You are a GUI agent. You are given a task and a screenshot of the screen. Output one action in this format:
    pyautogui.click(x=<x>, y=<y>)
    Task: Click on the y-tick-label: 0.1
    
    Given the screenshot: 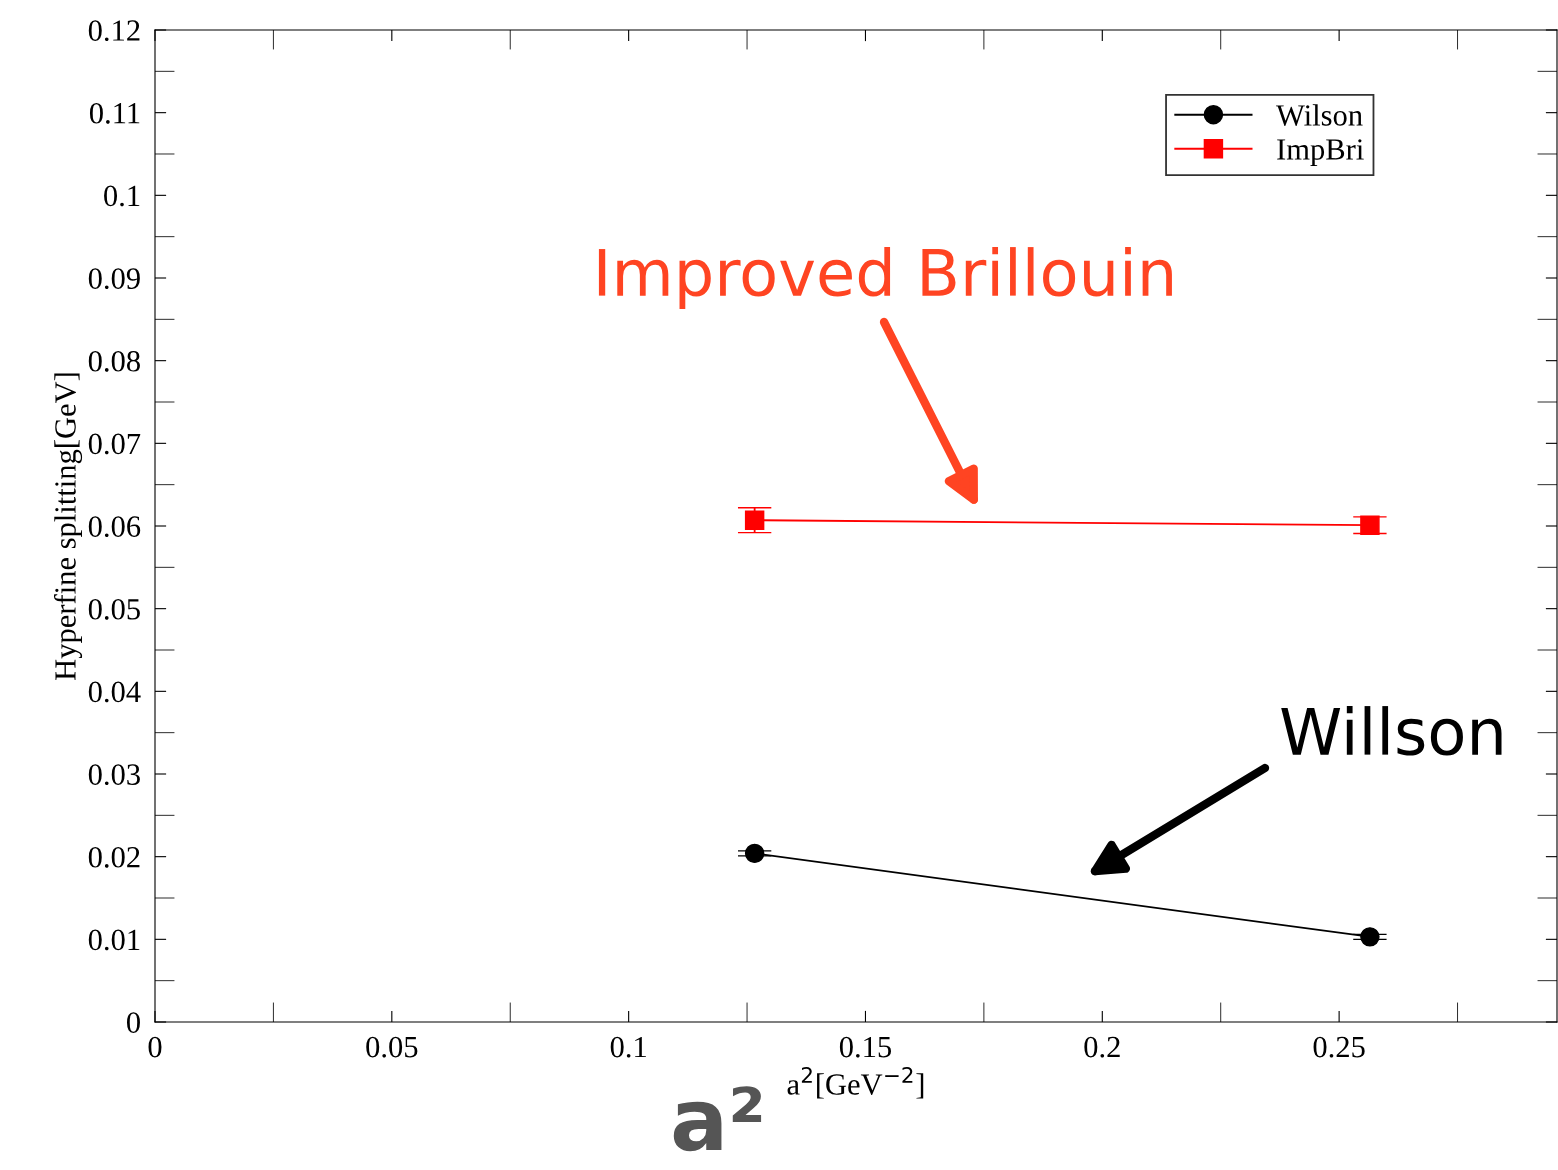 What is the action you would take?
    pyautogui.click(x=122, y=196)
    